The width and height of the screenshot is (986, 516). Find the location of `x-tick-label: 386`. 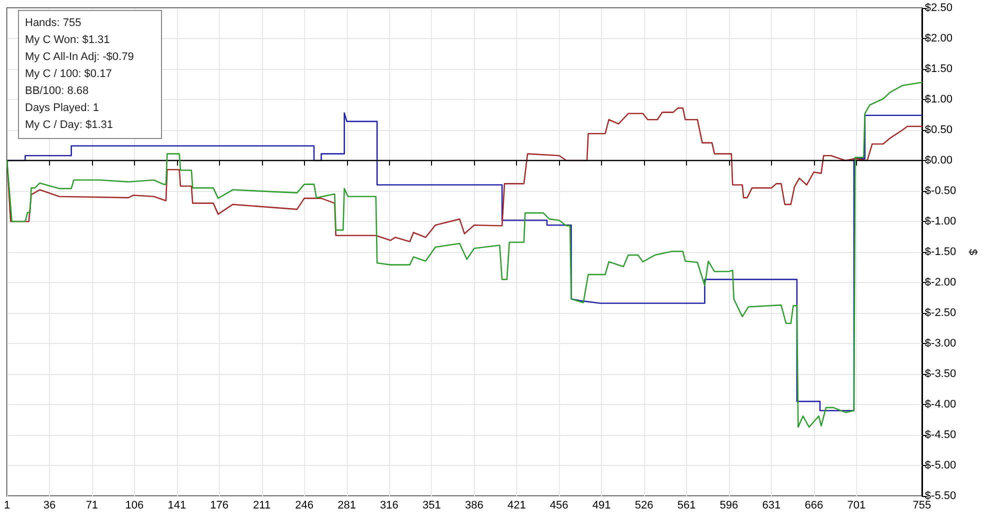

x-tick-label: 386 is located at coordinates (474, 506).